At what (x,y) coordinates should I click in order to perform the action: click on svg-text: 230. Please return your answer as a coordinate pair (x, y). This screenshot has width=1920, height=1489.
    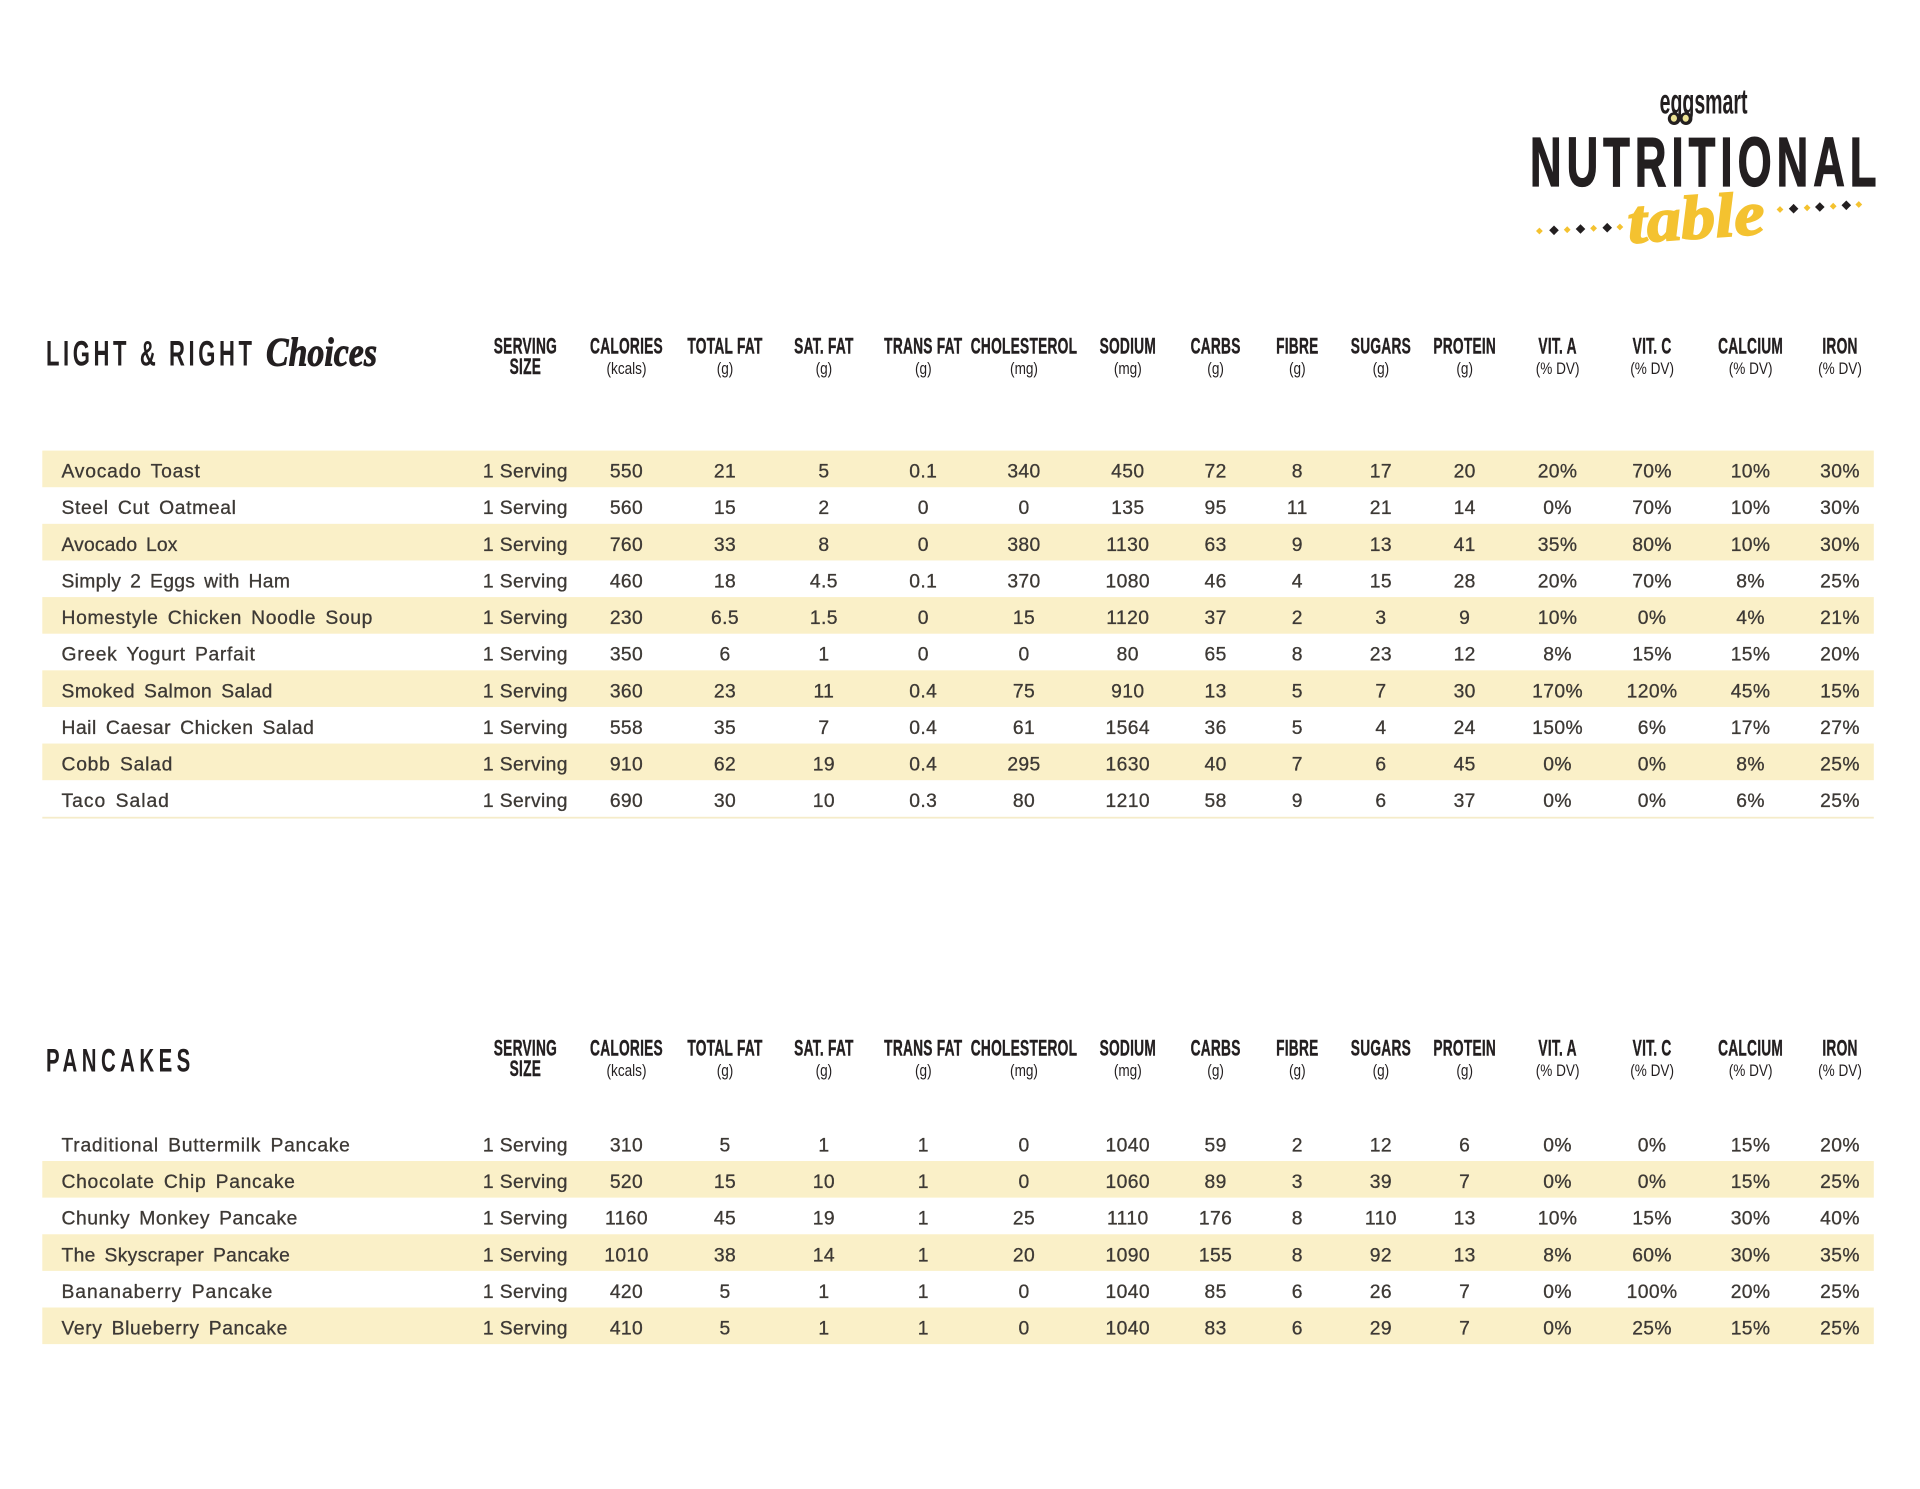
    Looking at the image, I should click on (626, 618).